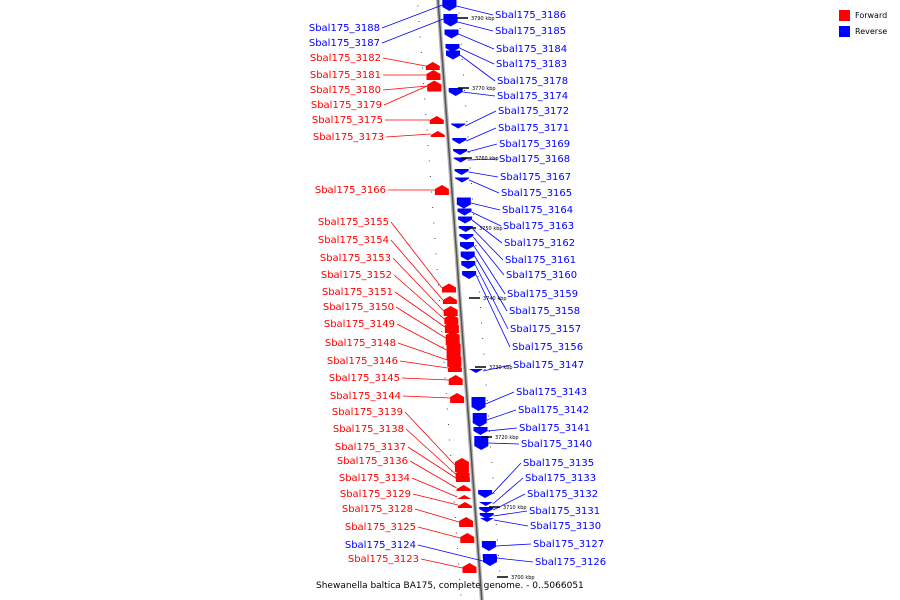 This screenshot has height=600, width=900. I want to click on gene-label: Sbal175_3138, so click(368, 429).